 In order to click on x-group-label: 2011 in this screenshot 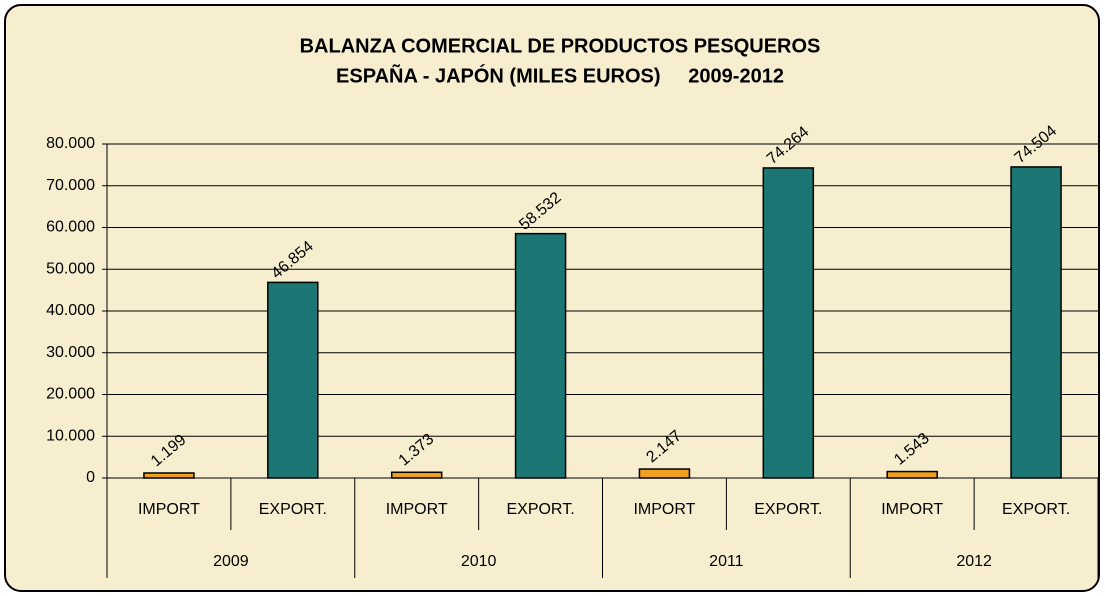, I will do `click(726, 561)`.